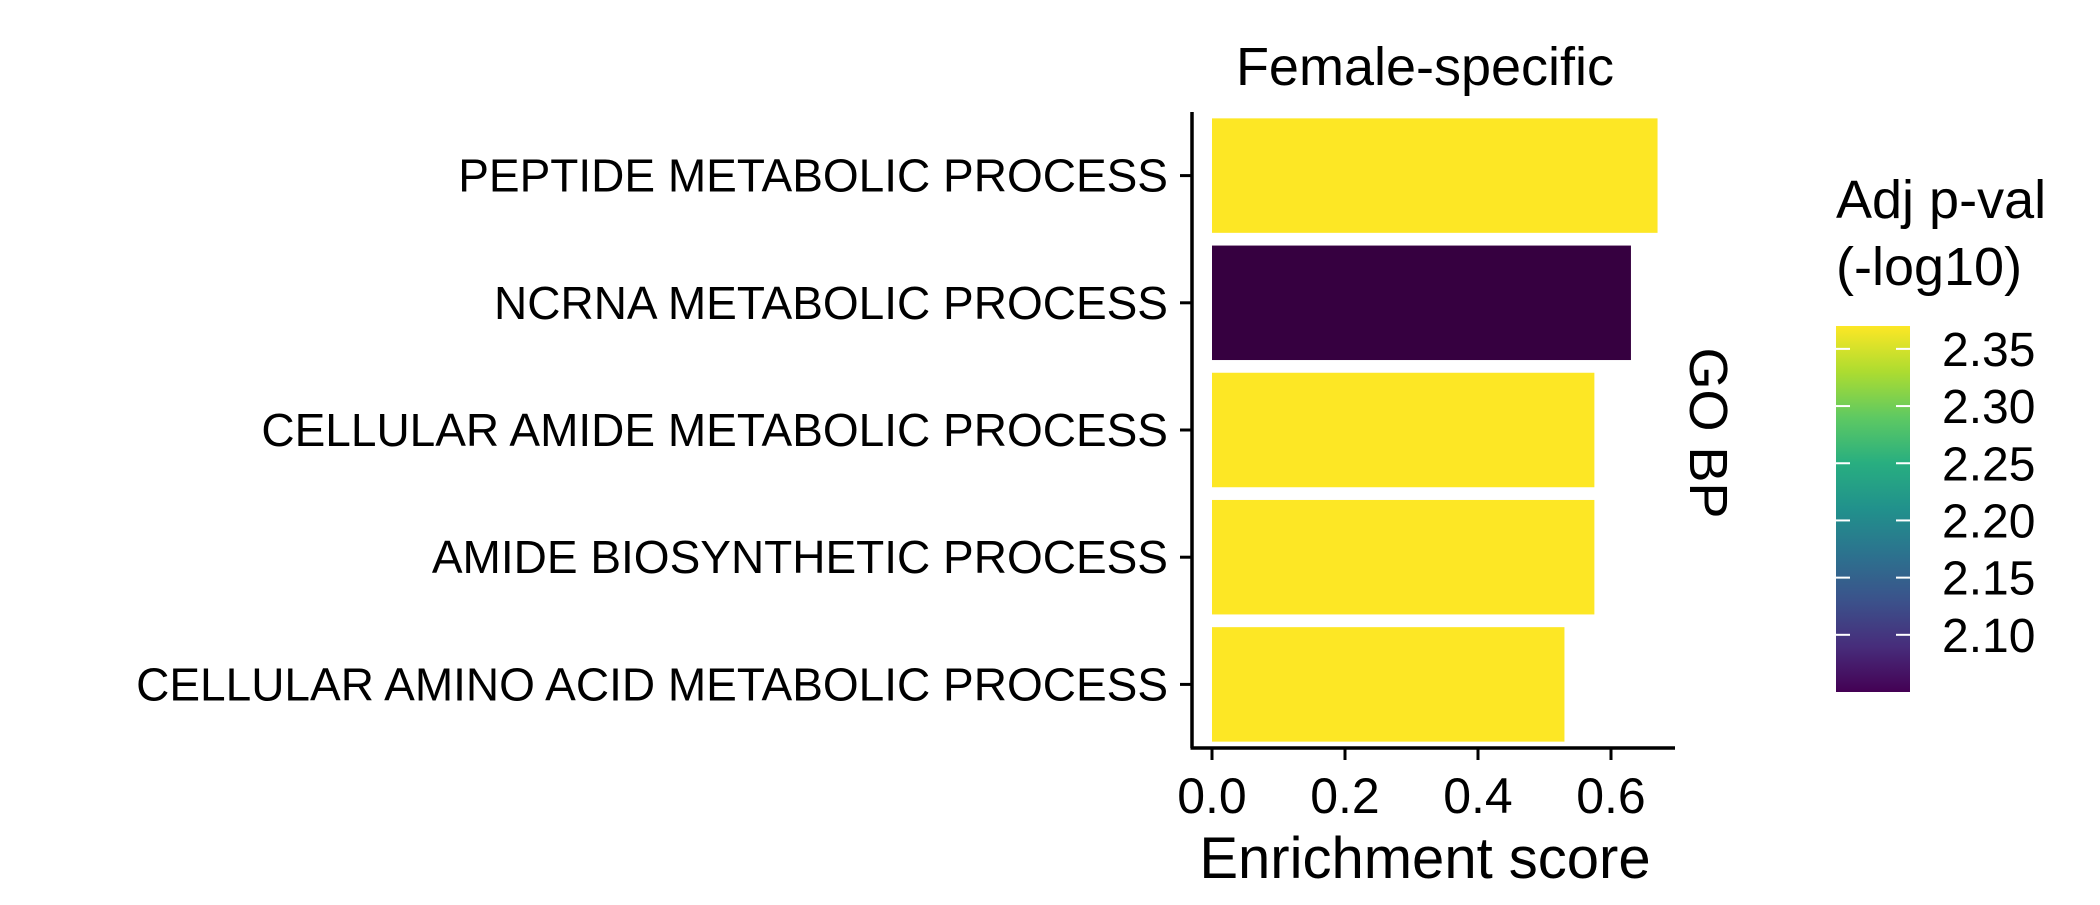 The height and width of the screenshot is (905, 2100). I want to click on bars-layer, so click(1435, 430).